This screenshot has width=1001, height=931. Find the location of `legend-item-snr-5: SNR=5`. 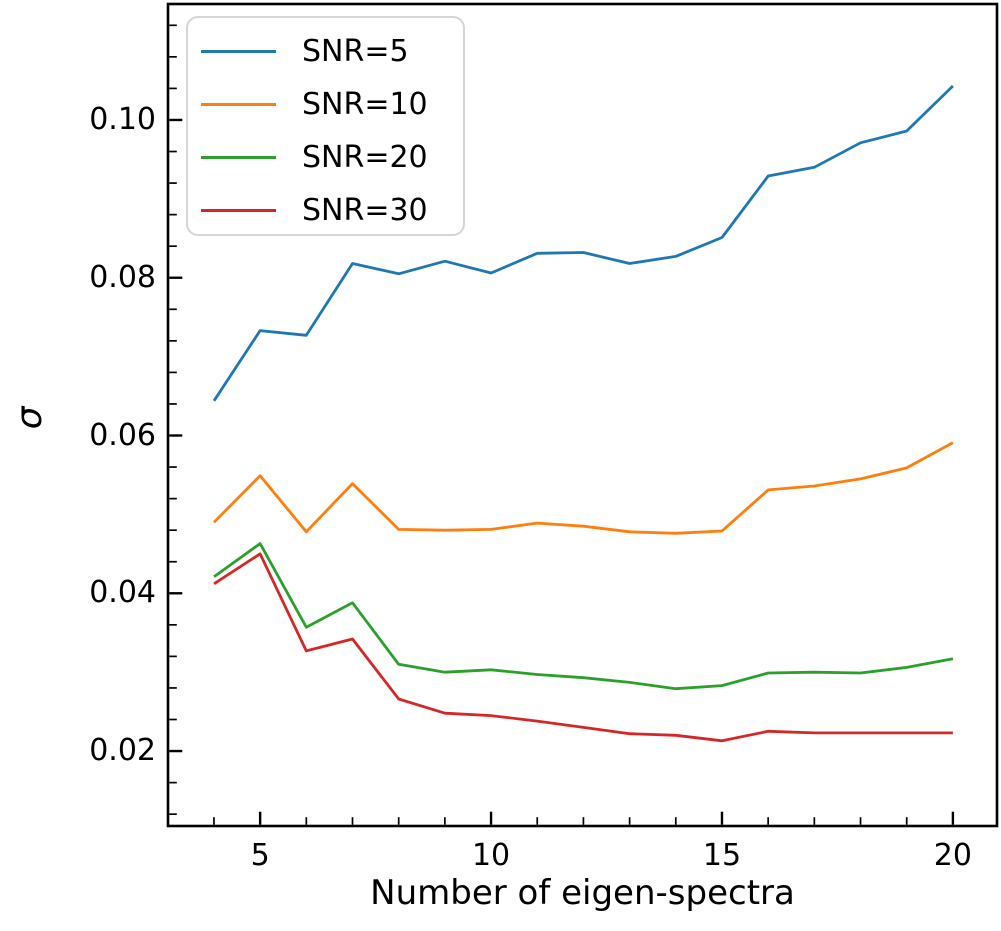

legend-item-snr-5: SNR=5 is located at coordinates (325, 51).